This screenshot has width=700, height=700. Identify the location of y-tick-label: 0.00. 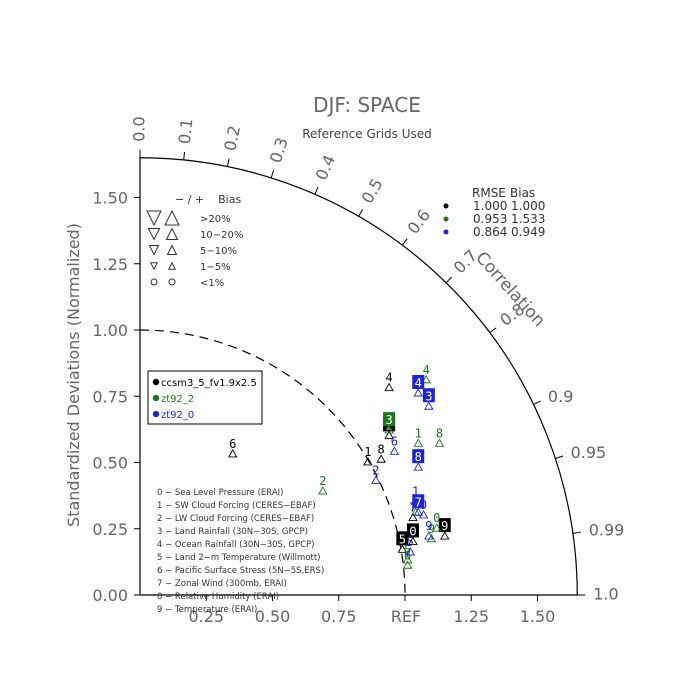
(110, 595).